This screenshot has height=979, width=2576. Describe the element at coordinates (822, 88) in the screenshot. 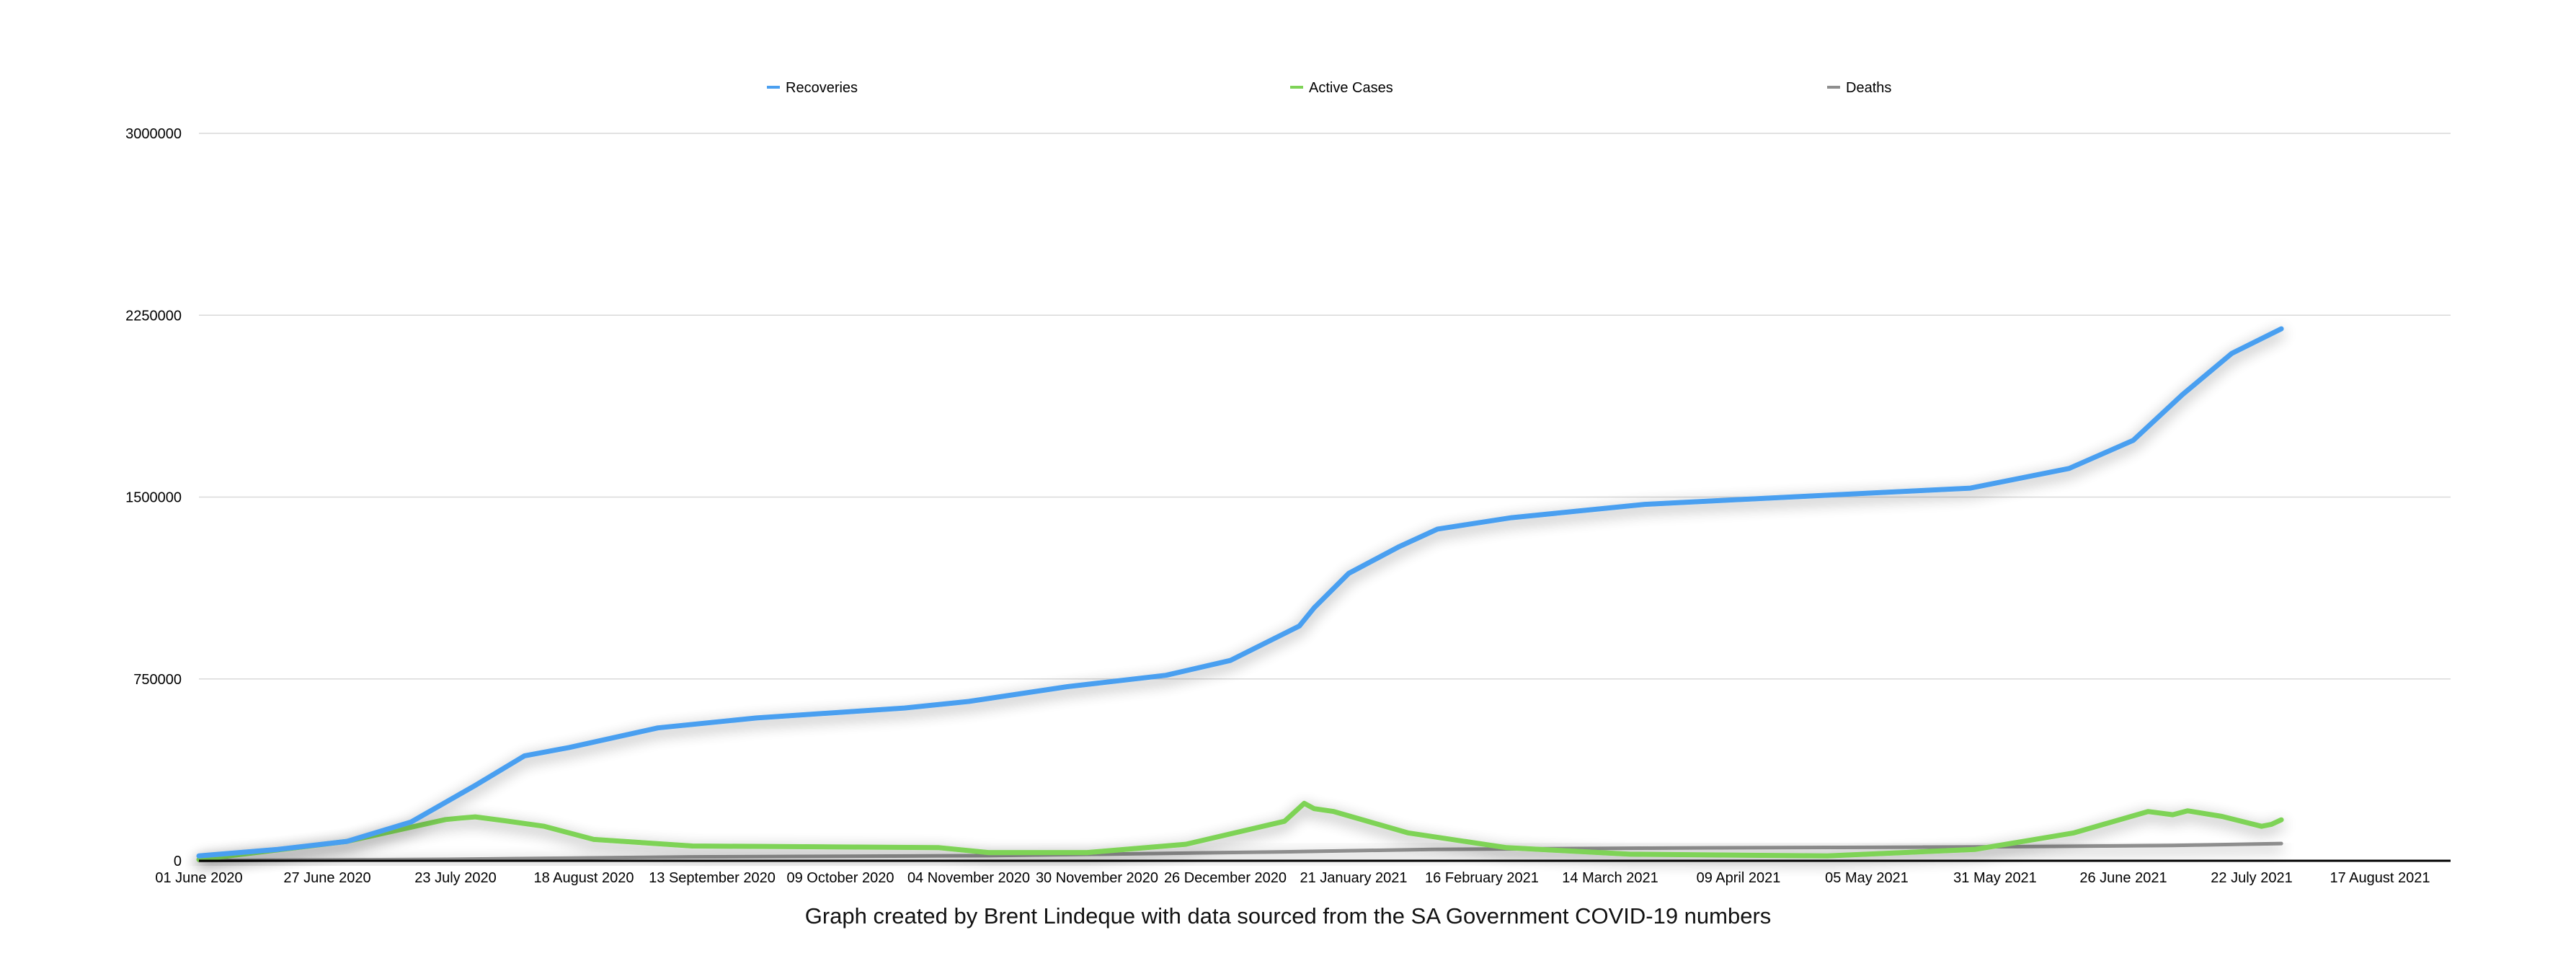

I see `legend-label-recoveries: Recoveries` at that location.